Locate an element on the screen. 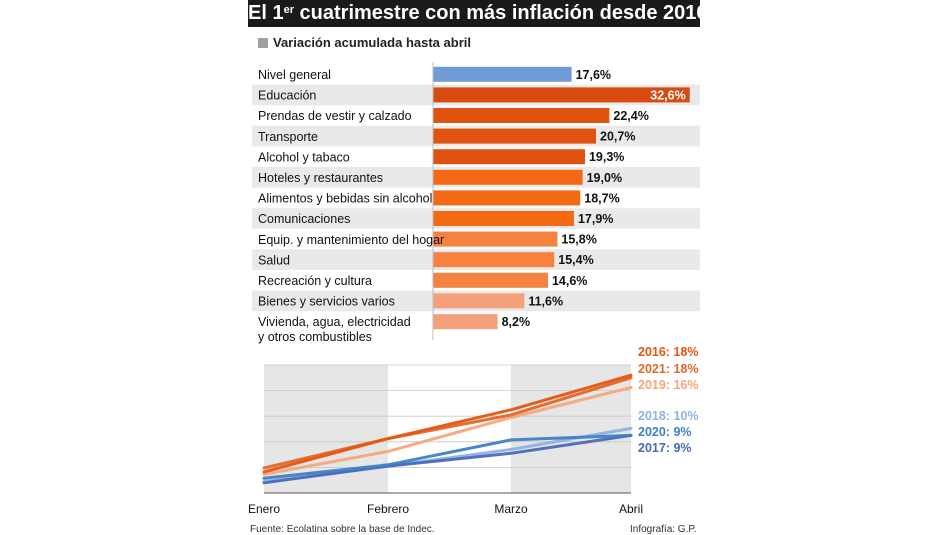  series-line-2016 is located at coordinates (447, 423).